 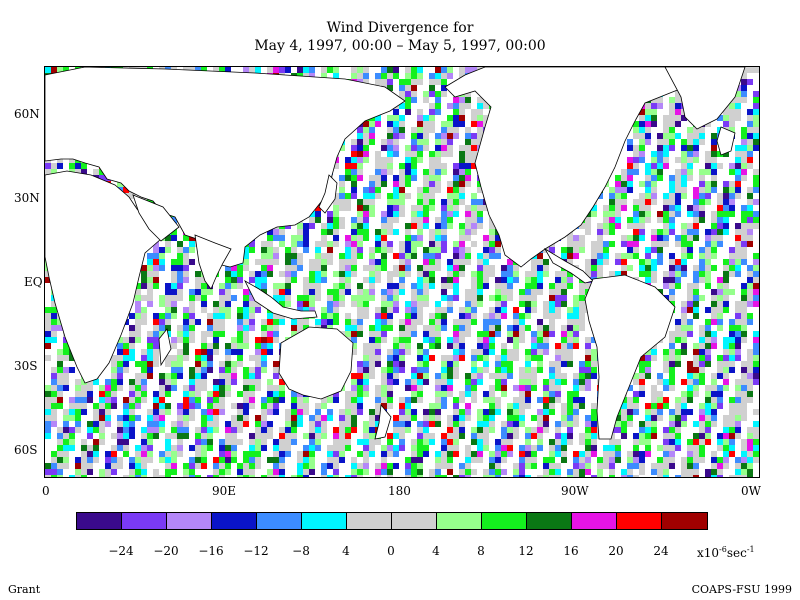 What do you see at coordinates (708, 553) in the screenshot?
I see `unit-prefix: x10` at bounding box center [708, 553].